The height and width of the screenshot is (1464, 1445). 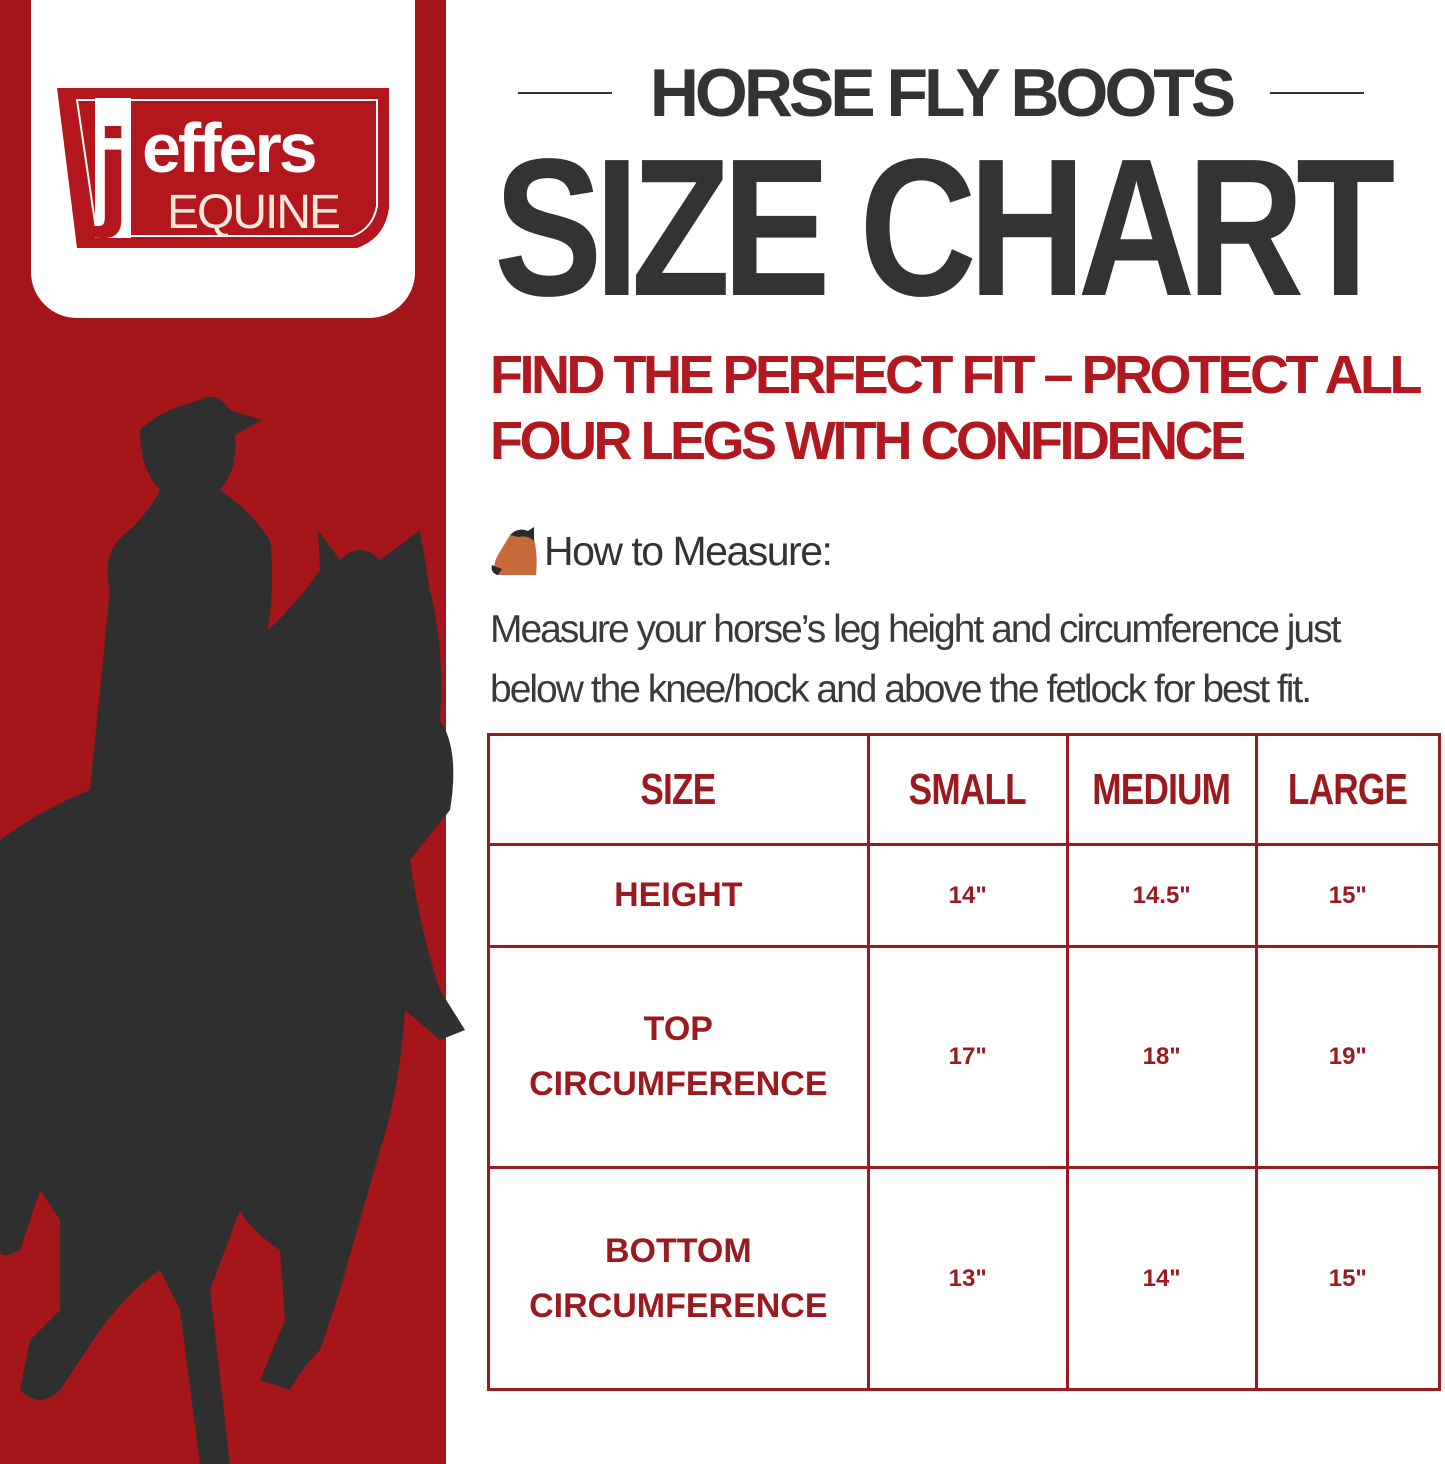 I want to click on jeffers-equine-logo: j effers EQUINE, so click(x=223, y=168).